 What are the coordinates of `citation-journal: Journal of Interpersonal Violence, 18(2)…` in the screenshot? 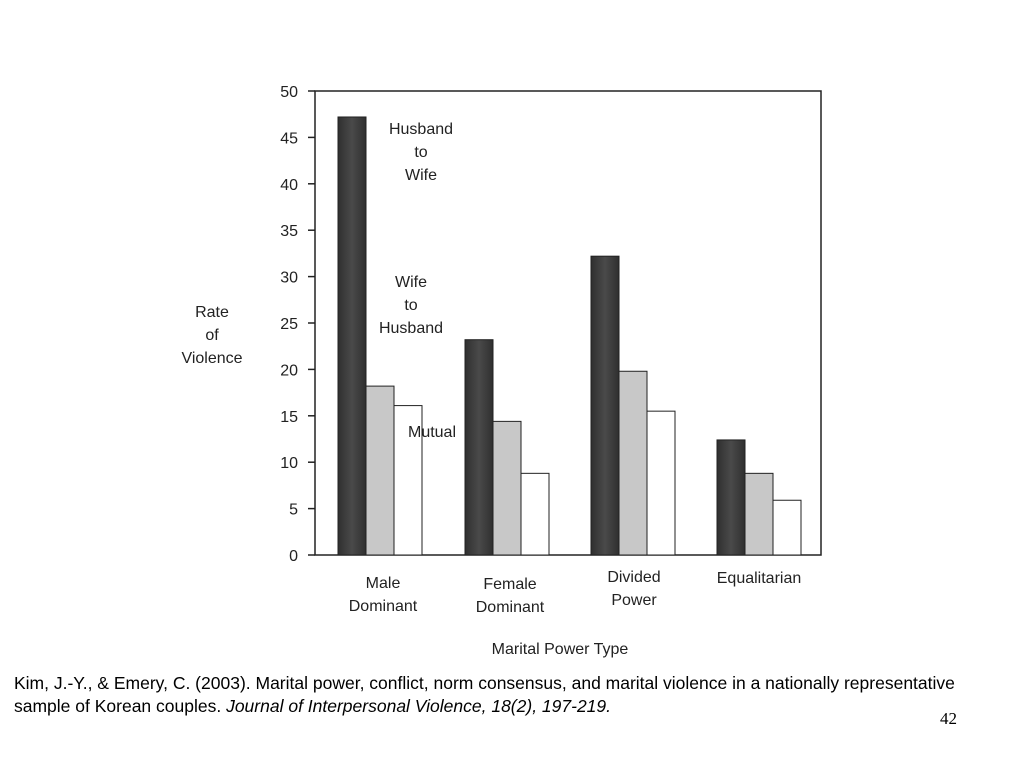 It's located at (419, 706).